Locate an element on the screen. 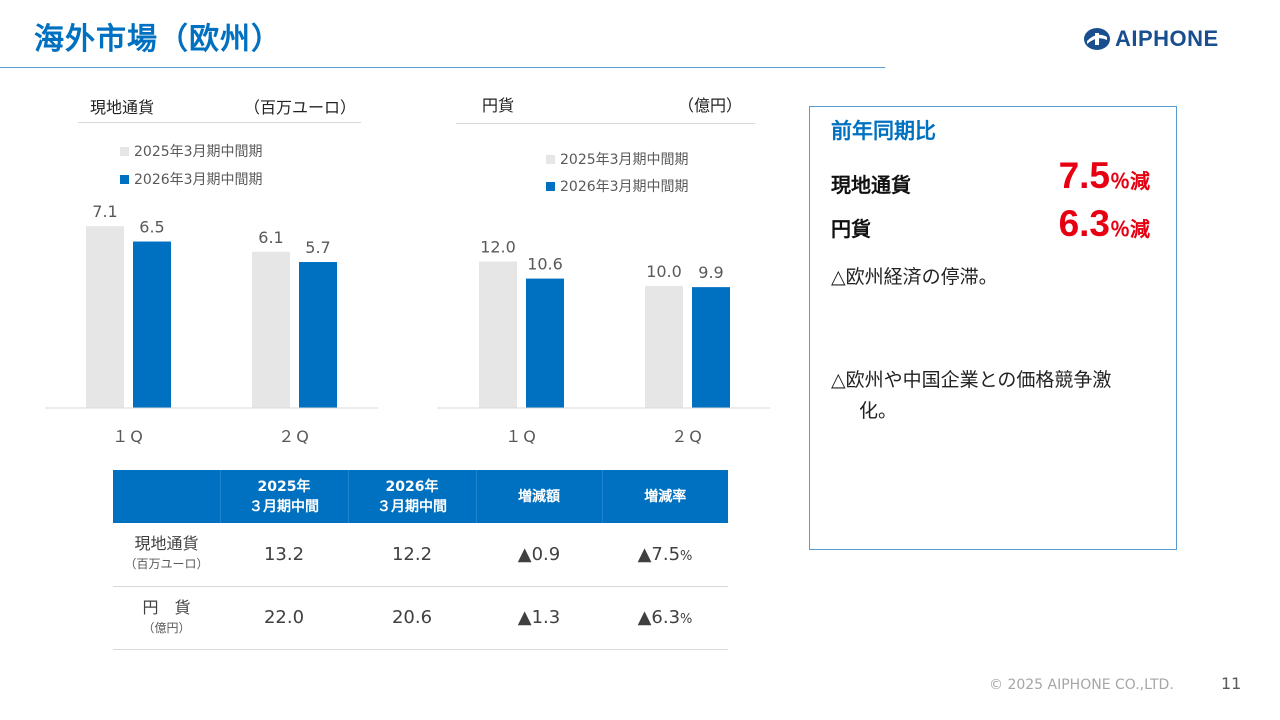 This screenshot has height=720, width=1280. row-label-unit: （億円） is located at coordinates (166, 627).